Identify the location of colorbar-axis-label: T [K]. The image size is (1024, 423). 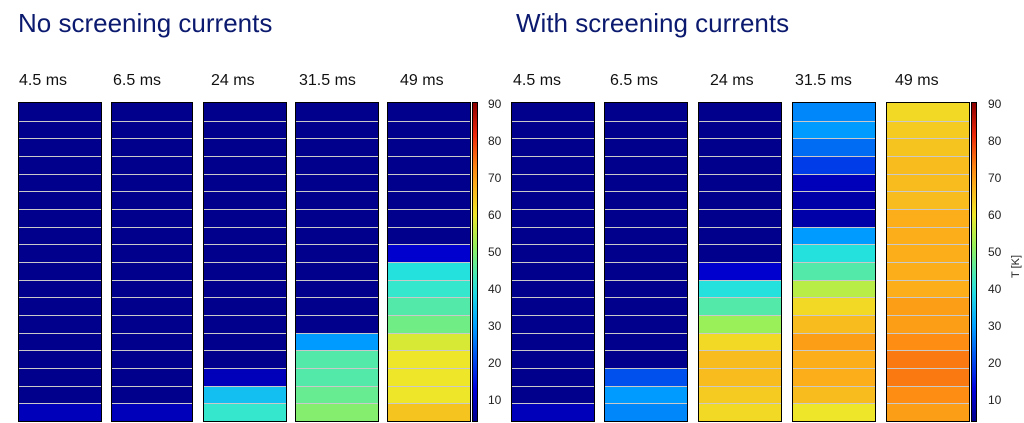
(1016, 266).